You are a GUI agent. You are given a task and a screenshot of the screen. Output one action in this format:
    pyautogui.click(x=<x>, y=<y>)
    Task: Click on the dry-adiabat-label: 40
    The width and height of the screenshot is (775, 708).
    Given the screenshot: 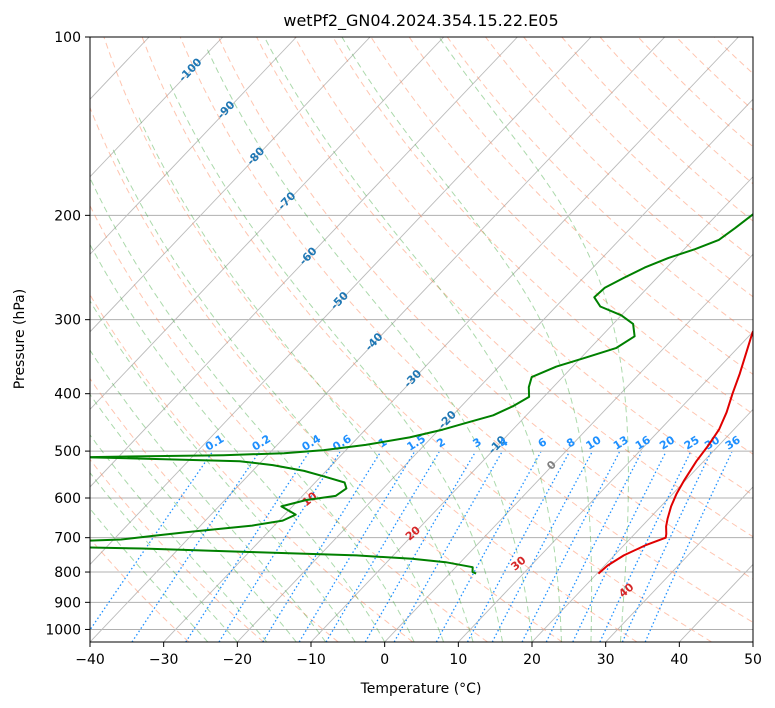 What is the action you would take?
    pyautogui.click(x=626, y=590)
    